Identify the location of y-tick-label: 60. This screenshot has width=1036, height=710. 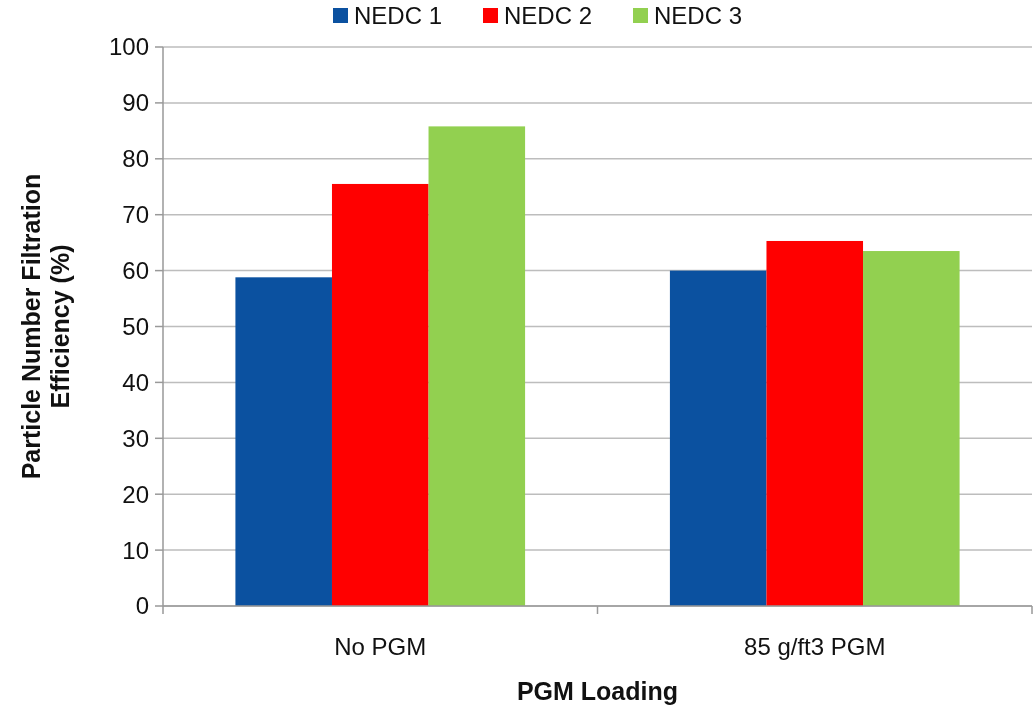
(135, 270).